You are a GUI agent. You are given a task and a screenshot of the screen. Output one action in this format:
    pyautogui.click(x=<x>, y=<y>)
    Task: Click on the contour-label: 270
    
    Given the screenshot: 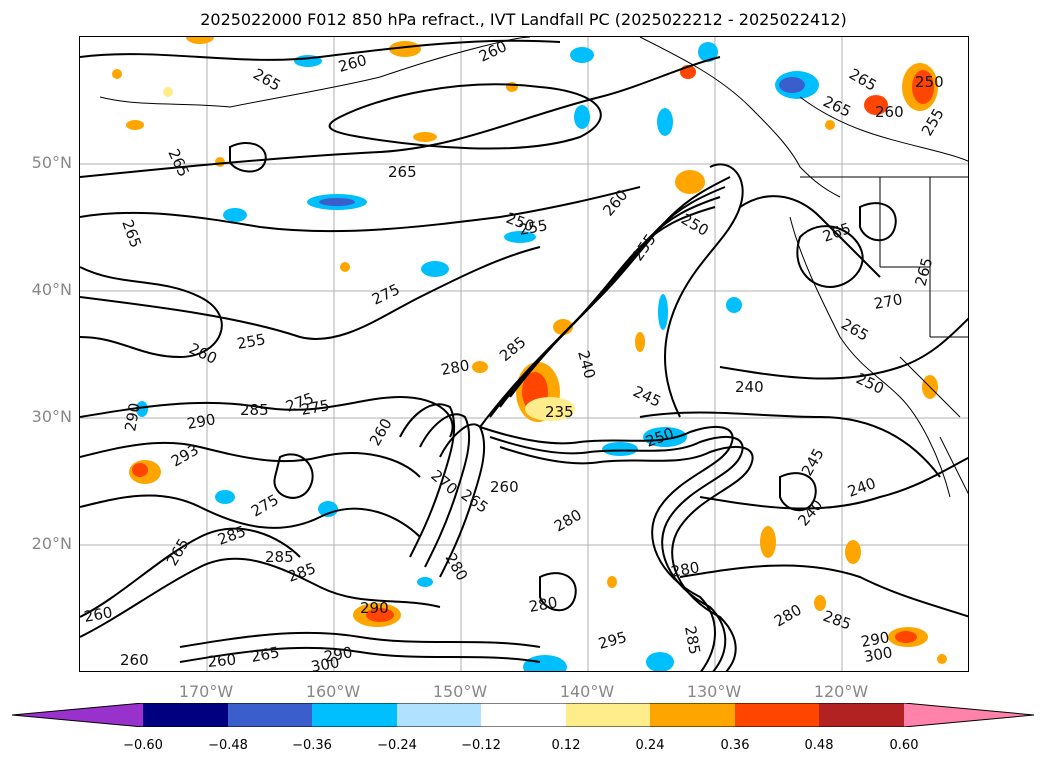 What is the action you would take?
    pyautogui.click(x=888, y=301)
    